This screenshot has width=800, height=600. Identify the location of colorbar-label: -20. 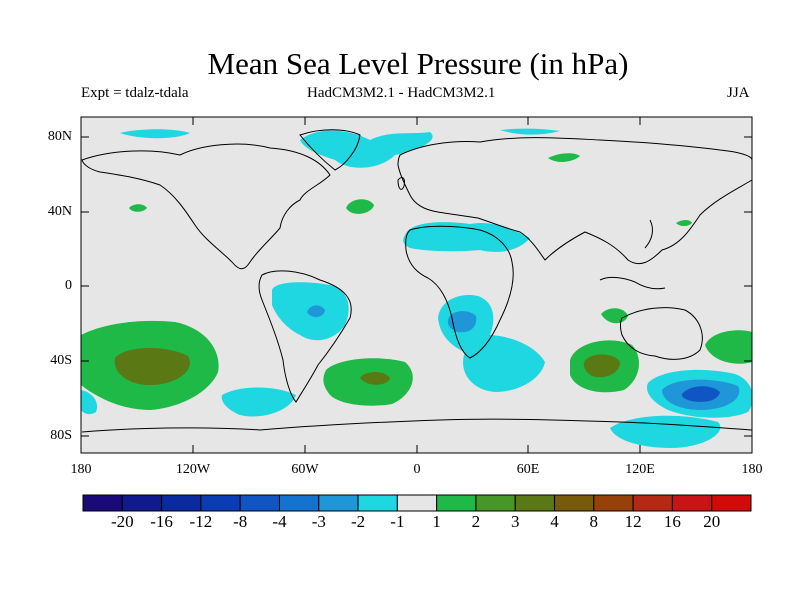
(122, 521).